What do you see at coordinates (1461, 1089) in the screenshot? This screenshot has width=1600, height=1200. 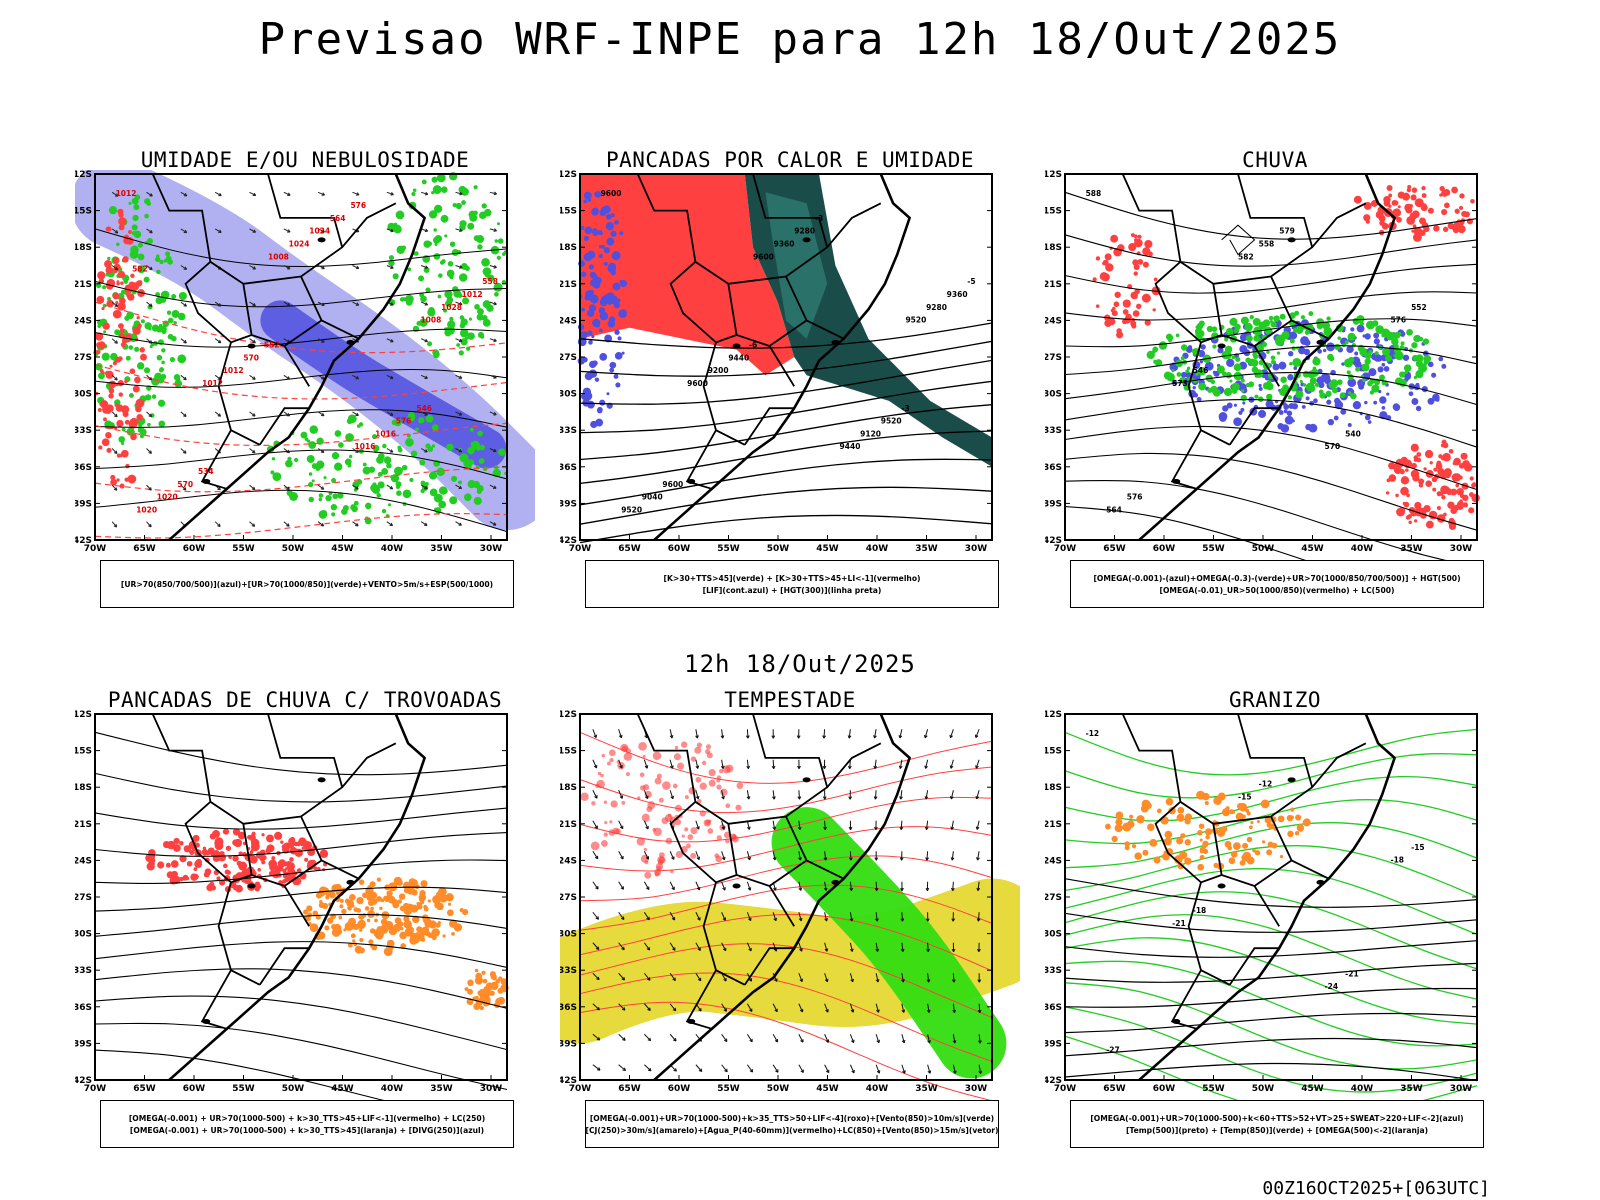 I see `lon-tick-label: 30W` at bounding box center [1461, 1089].